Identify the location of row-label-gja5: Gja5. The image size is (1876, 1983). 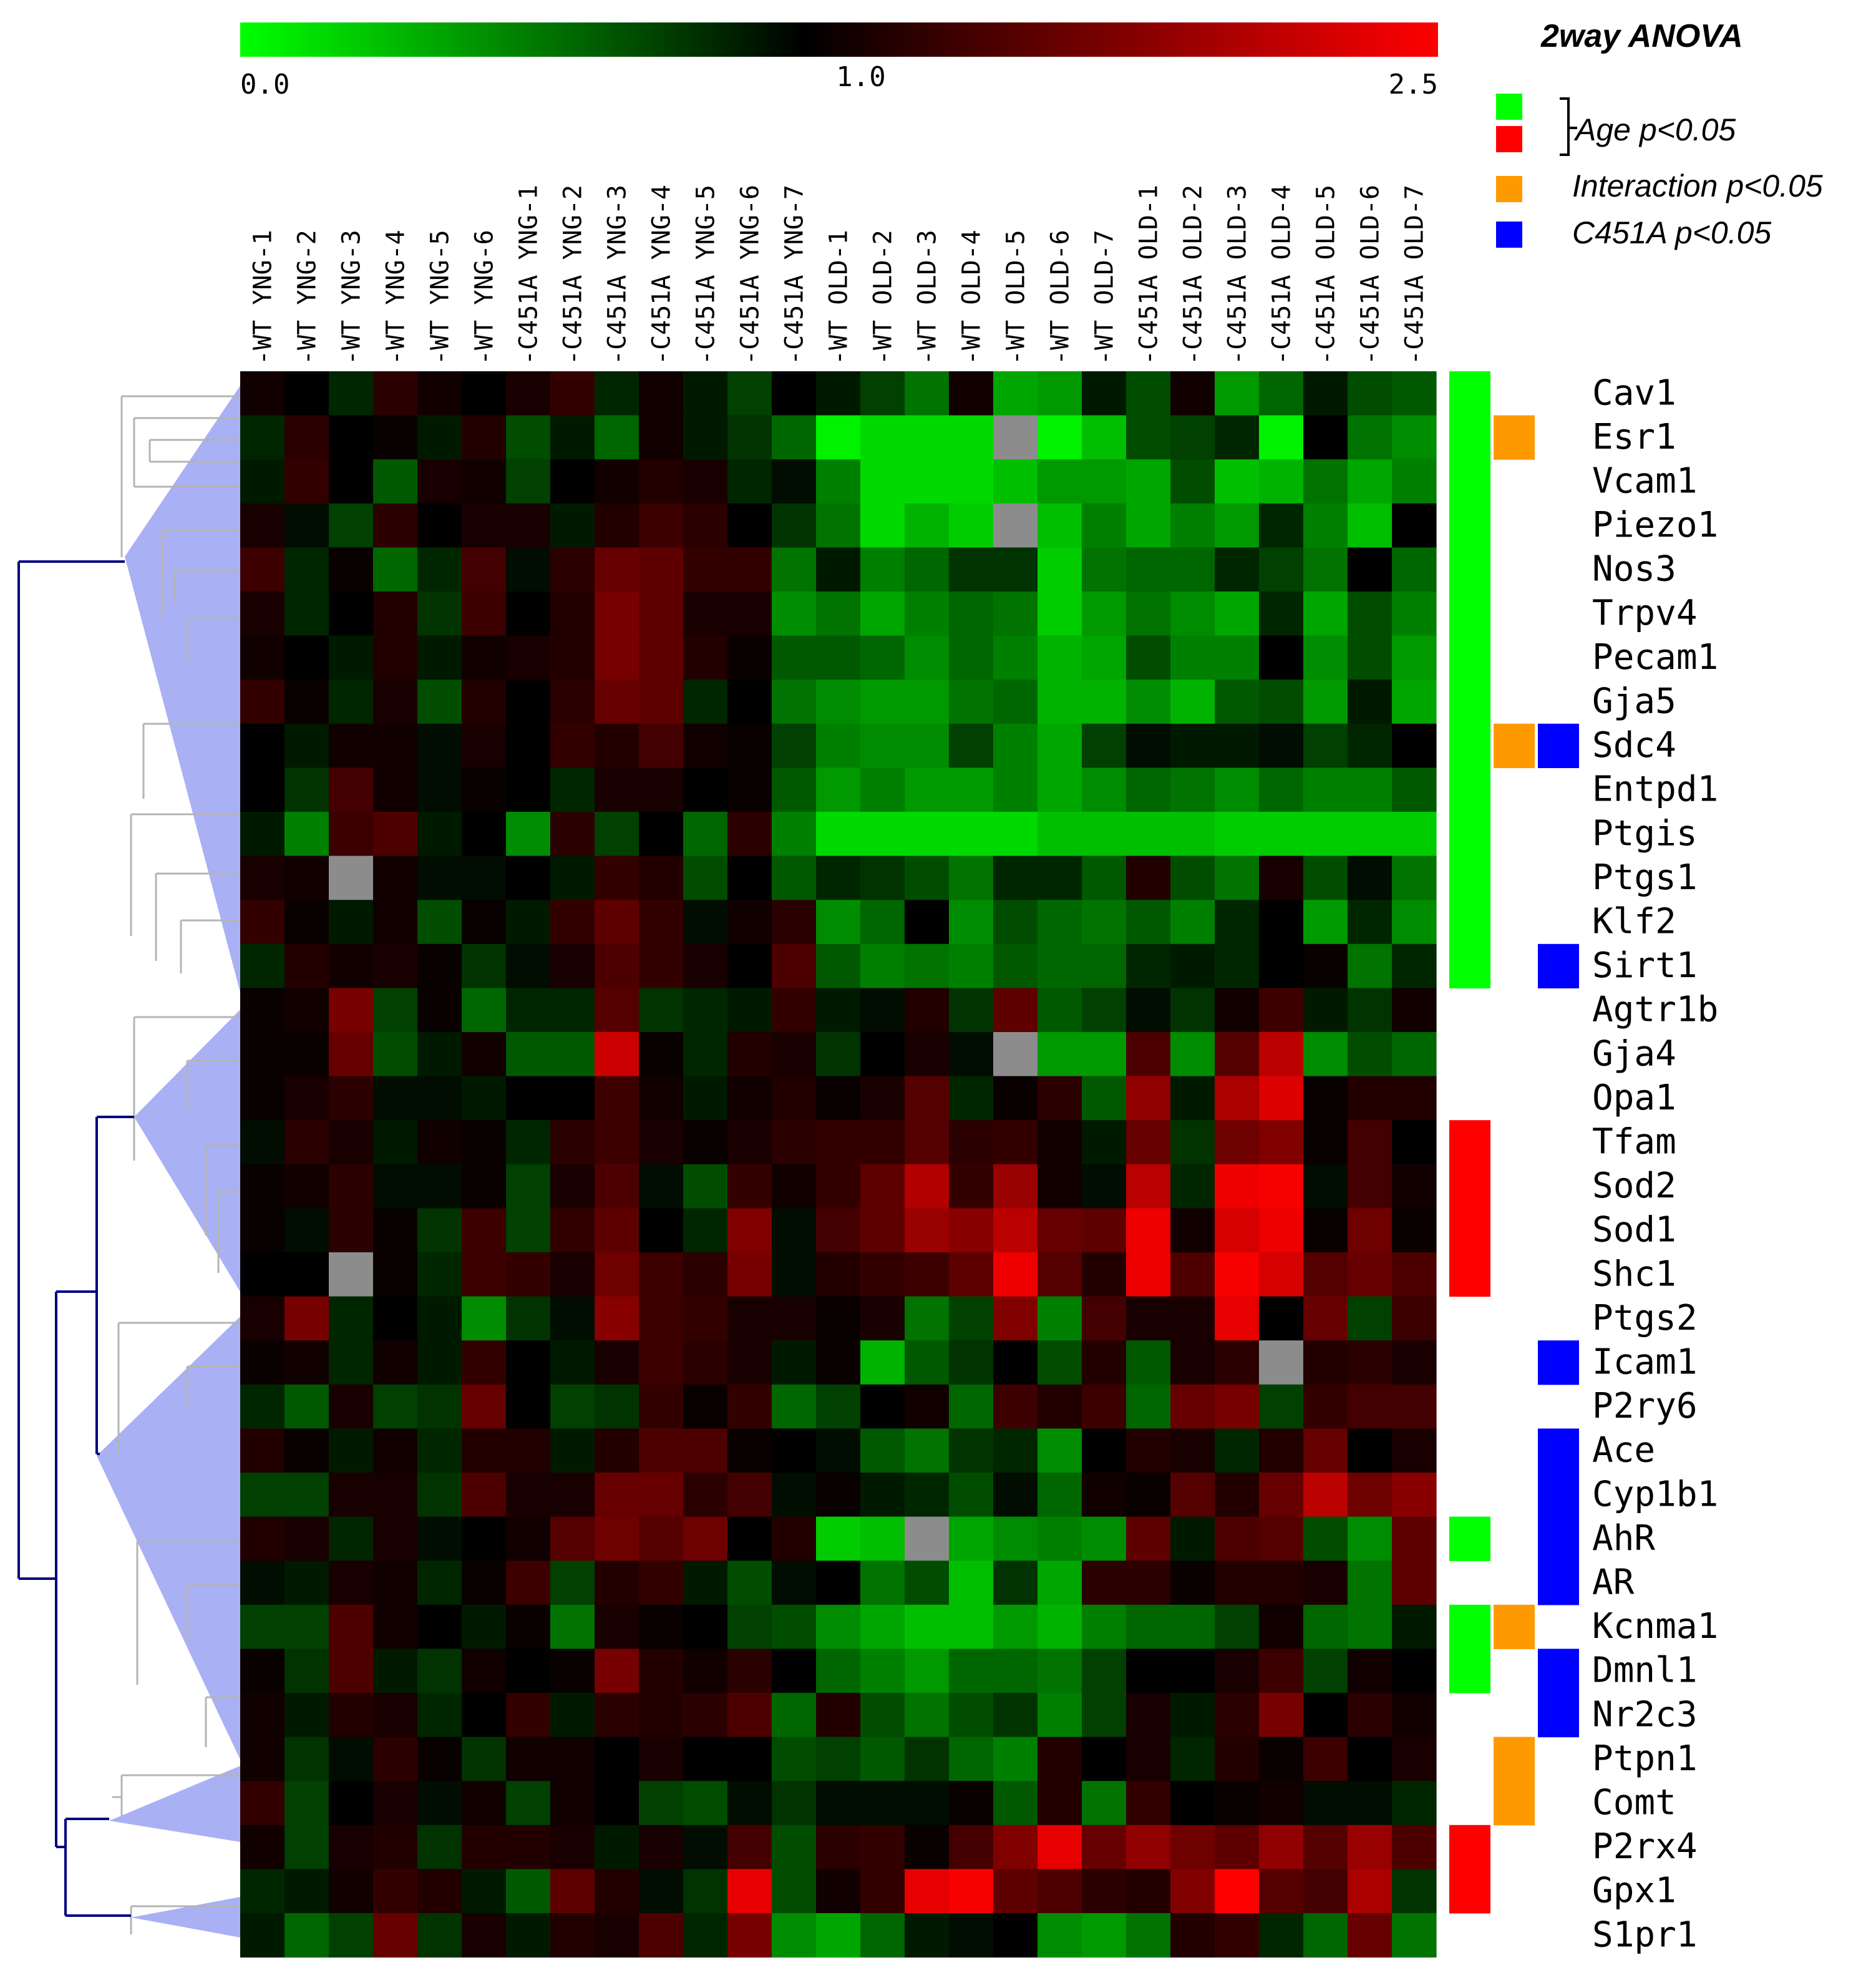
(1634, 701).